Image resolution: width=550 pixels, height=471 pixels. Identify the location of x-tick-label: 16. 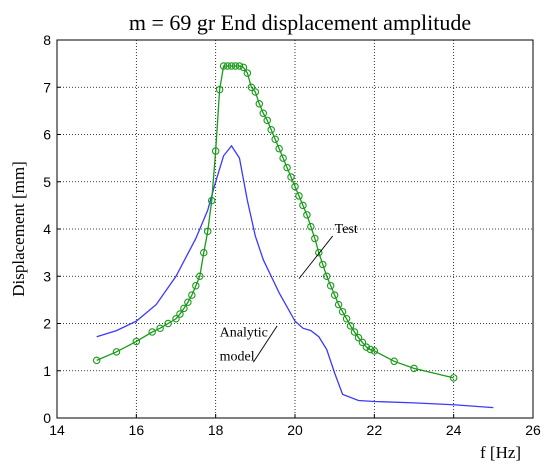
(137, 430).